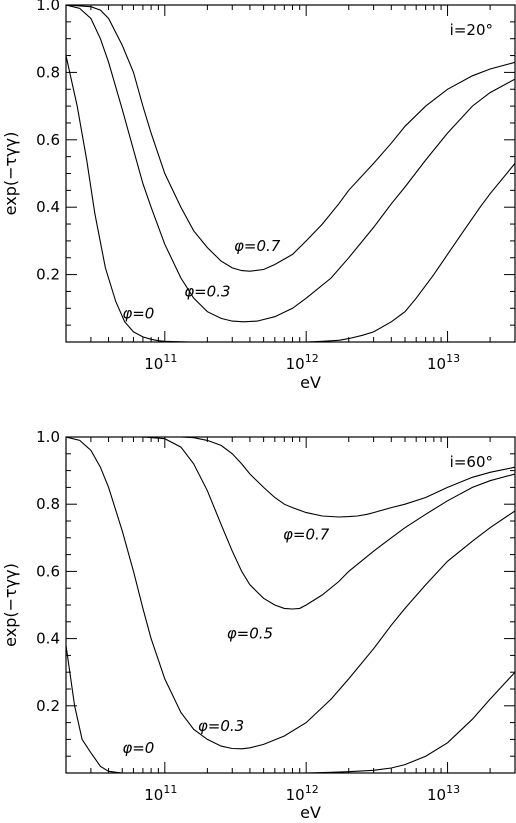  What do you see at coordinates (250, 634) in the screenshot?
I see `curve-label: φ=0.5` at bounding box center [250, 634].